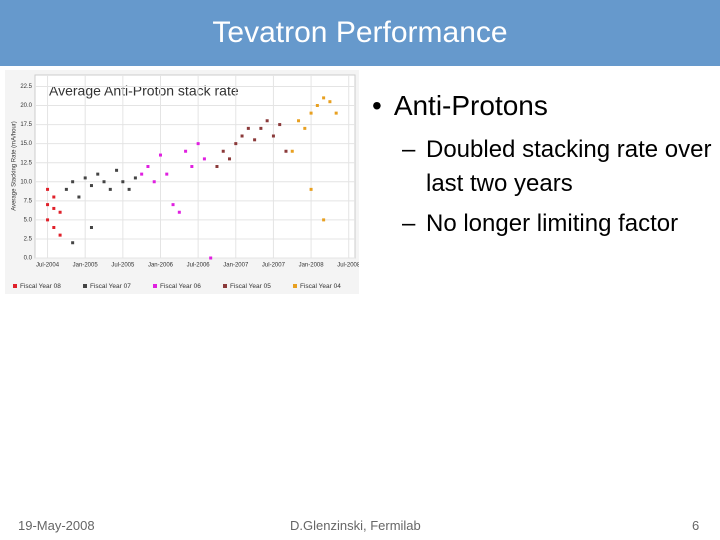 The image size is (720, 540). Describe the element at coordinates (28, 201) in the screenshot. I see `y-tick-label: 7.5` at that location.